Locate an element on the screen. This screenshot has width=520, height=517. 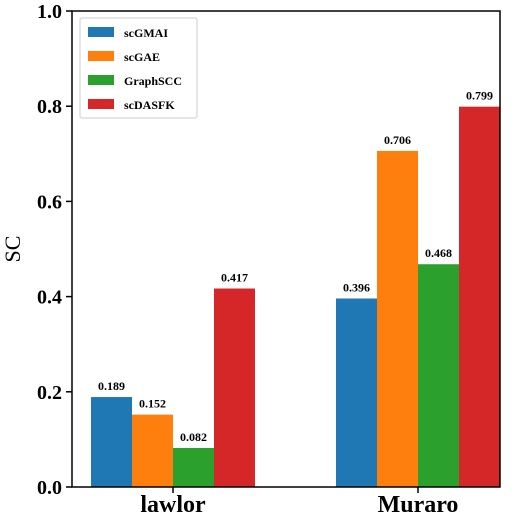
bar-scGAE-lawlor is located at coordinates (152, 450).